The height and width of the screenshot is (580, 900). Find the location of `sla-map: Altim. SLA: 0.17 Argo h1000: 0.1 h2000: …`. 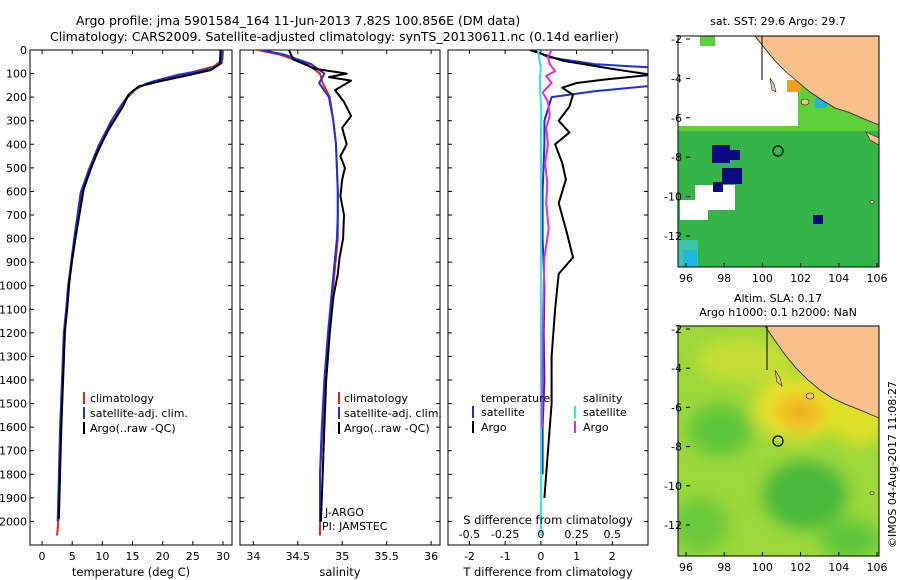

sla-map: Altim. SLA: 0.17 Argo h1000: 0.1 h2000: … is located at coordinates (776, 433).